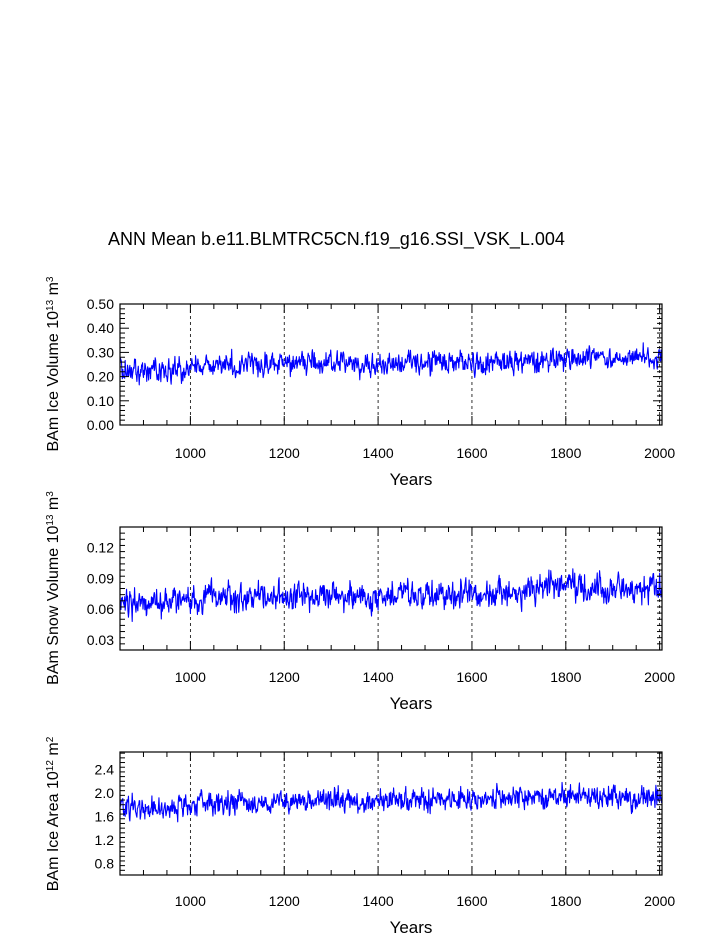 The image size is (723, 935). Describe the element at coordinates (100, 640) in the screenshot. I see `y-tick-label: 0.03` at that location.